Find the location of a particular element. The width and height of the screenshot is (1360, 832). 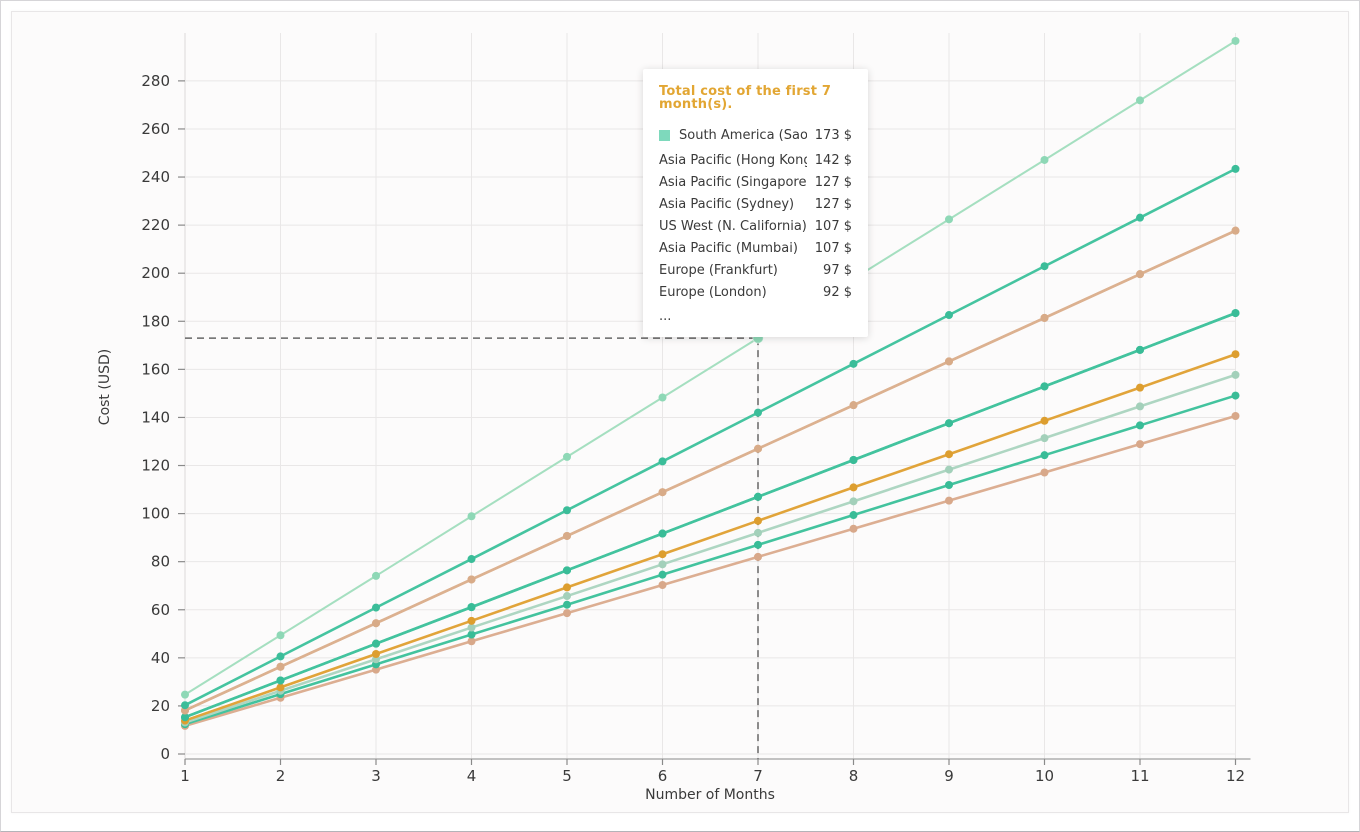

series-value: 142 $ is located at coordinates (833, 160).